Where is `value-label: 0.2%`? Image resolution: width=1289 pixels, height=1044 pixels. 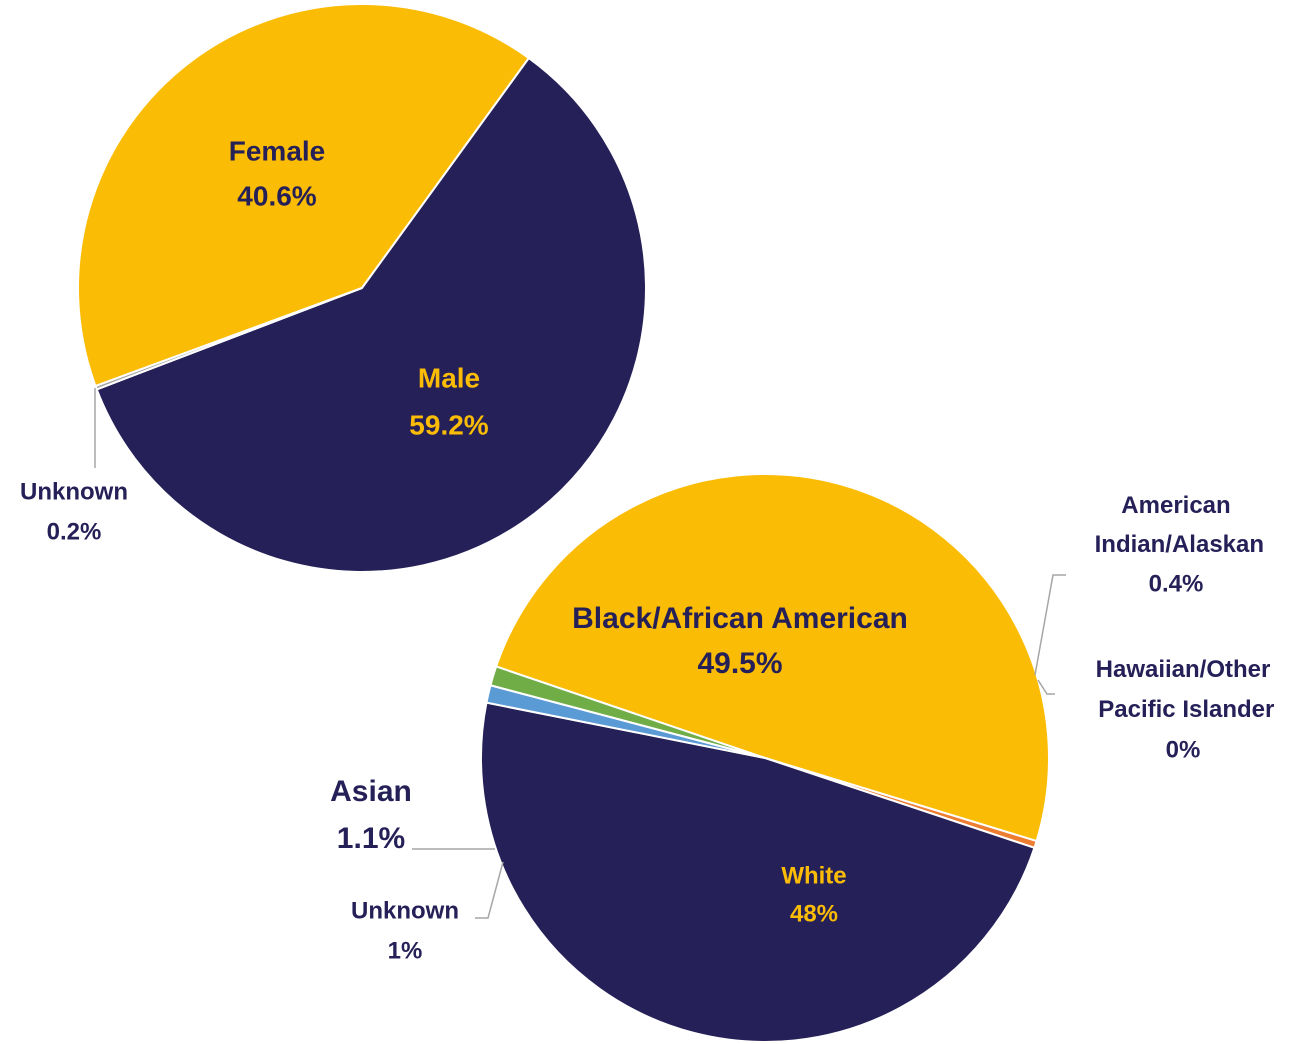 value-label: 0.2% is located at coordinates (74, 531).